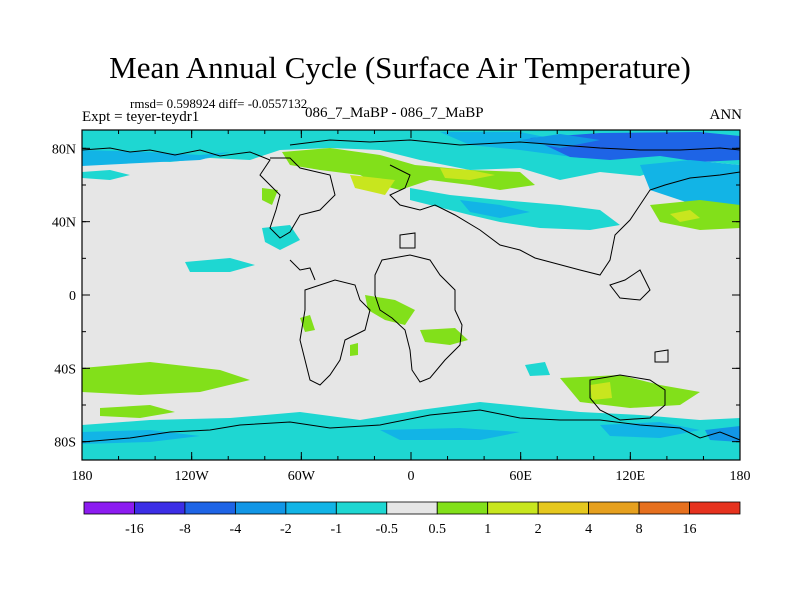  What do you see at coordinates (236, 529) in the screenshot?
I see `colorbar-label: -4` at bounding box center [236, 529].